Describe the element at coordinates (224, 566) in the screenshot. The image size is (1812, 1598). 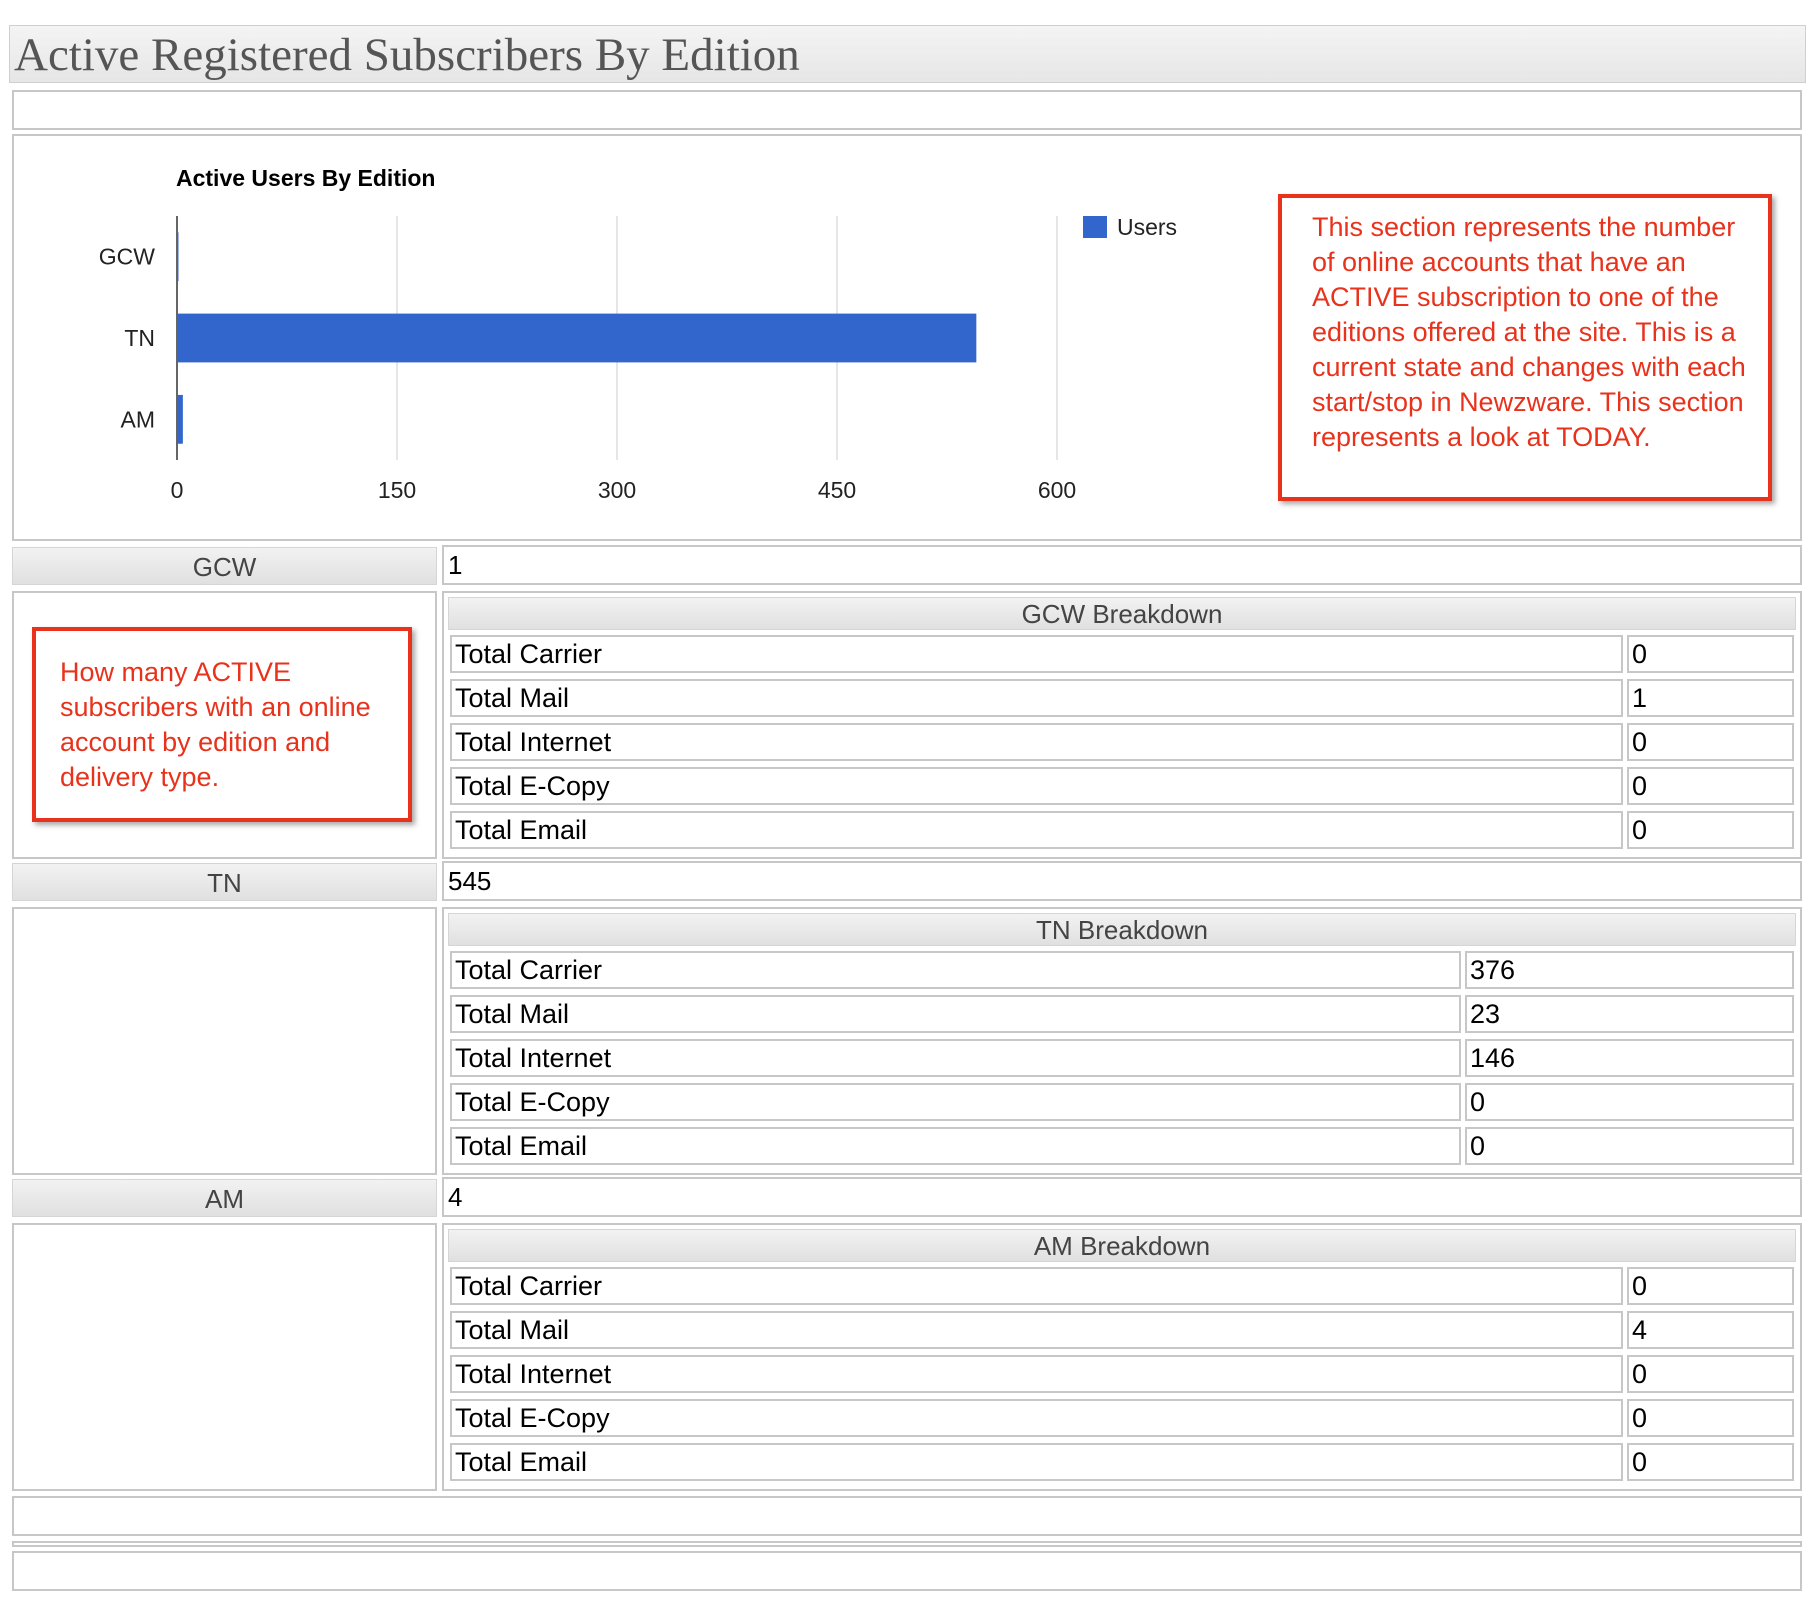
I see `edition-label-gcw: GCW` at that location.